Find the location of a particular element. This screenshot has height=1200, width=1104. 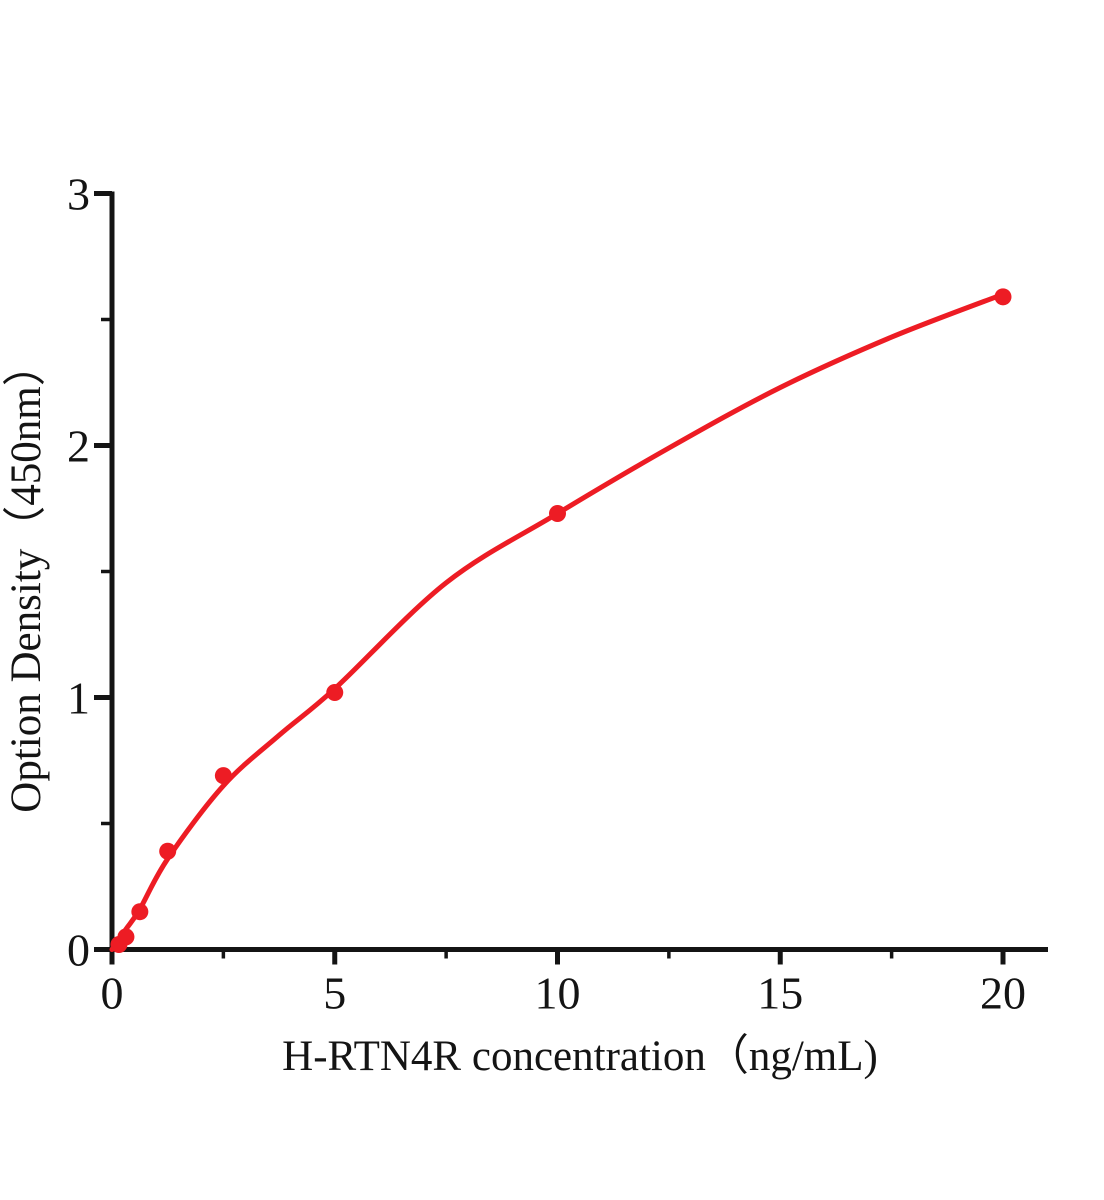

y-tick-label: 3 is located at coordinates (78, 194).